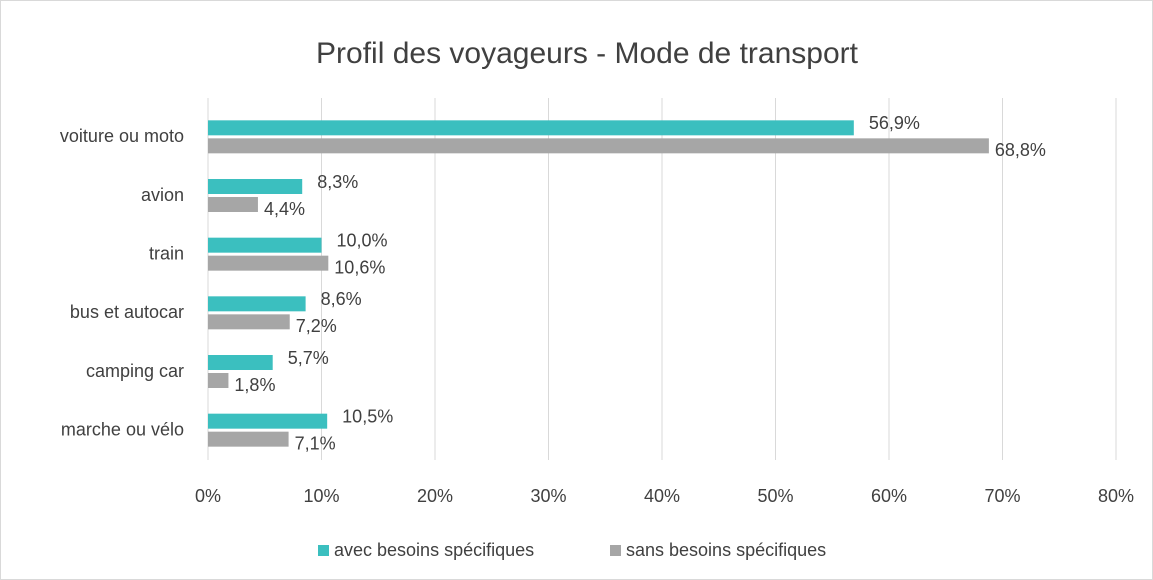 This screenshot has width=1153, height=580. What do you see at coordinates (434, 550) in the screenshot?
I see `legend-label: avec besoins spécifiques` at bounding box center [434, 550].